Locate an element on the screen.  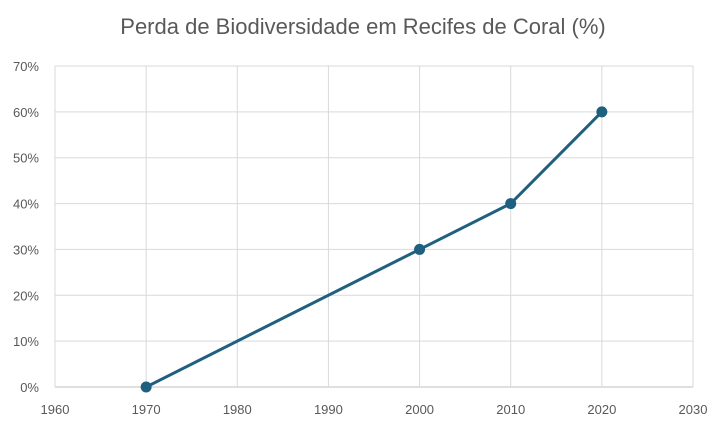
y-tick-label: 30% is located at coordinates (26, 249).